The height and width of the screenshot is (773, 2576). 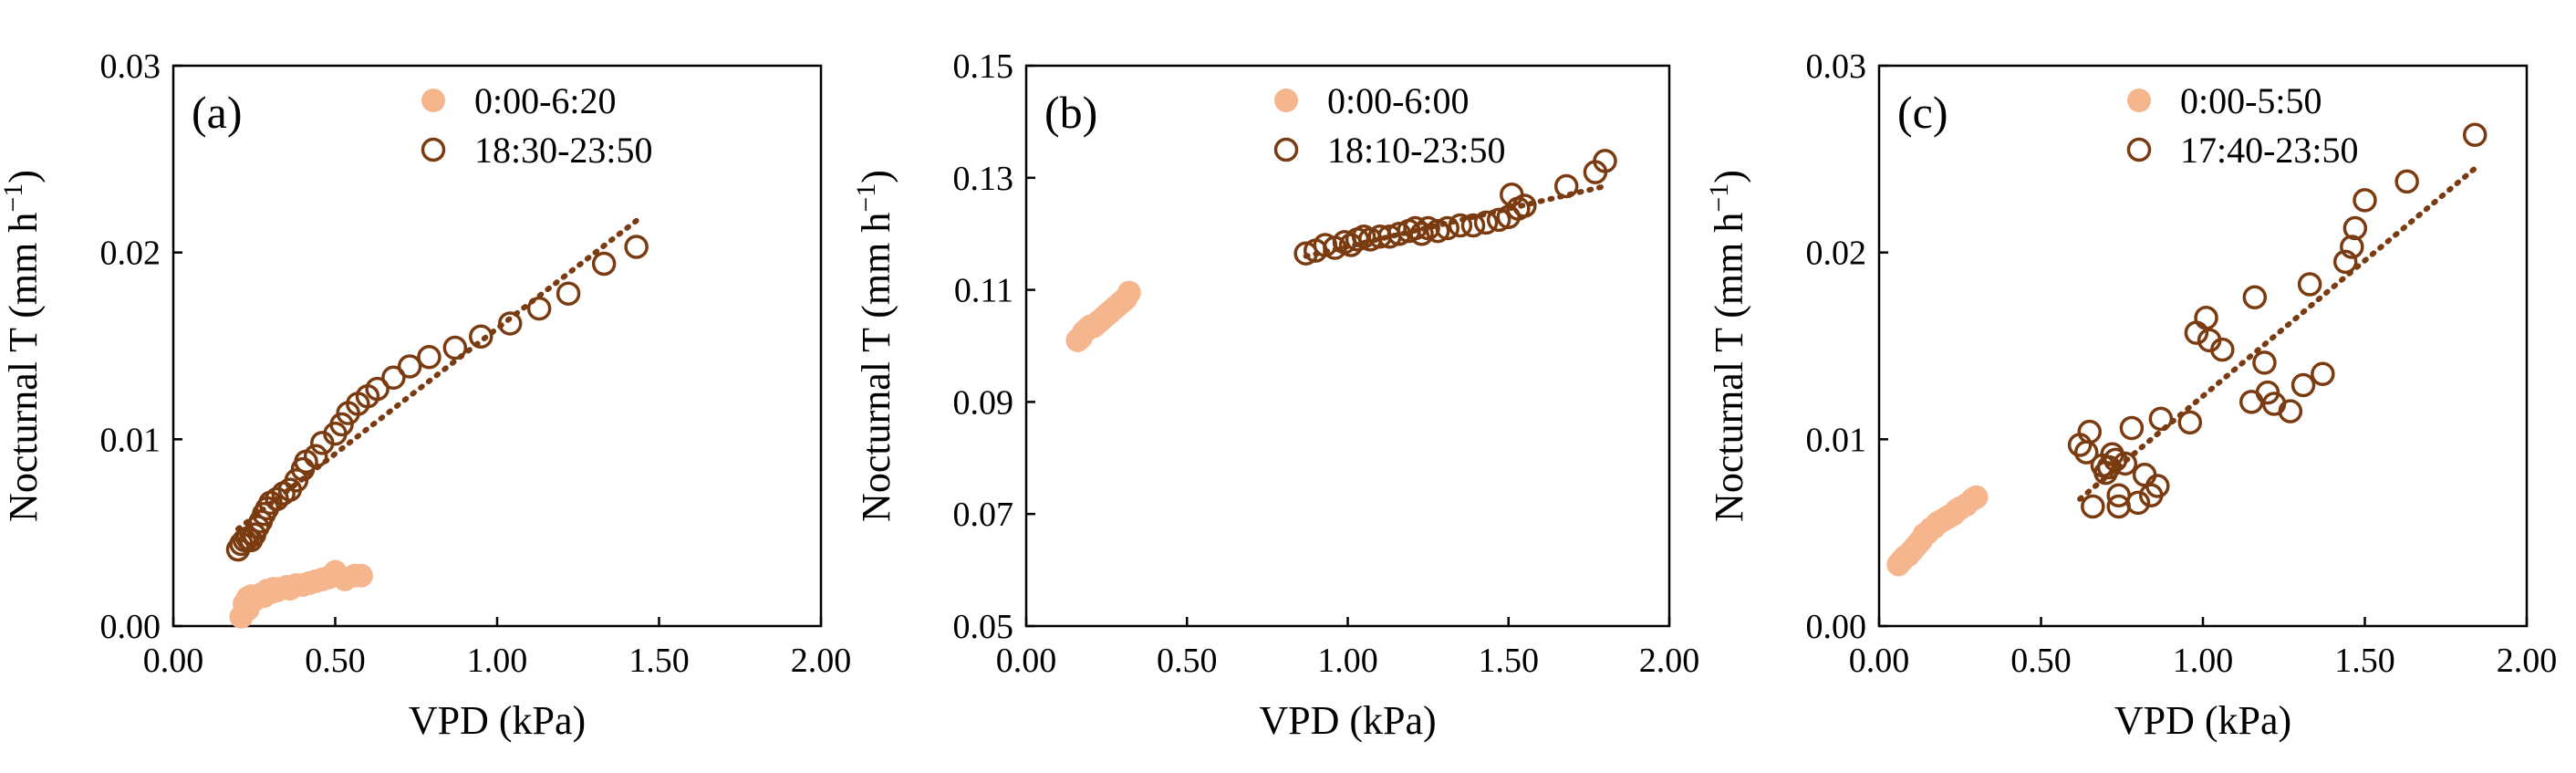 What do you see at coordinates (130, 440) in the screenshot?
I see `y-tick-label: 0.01` at bounding box center [130, 440].